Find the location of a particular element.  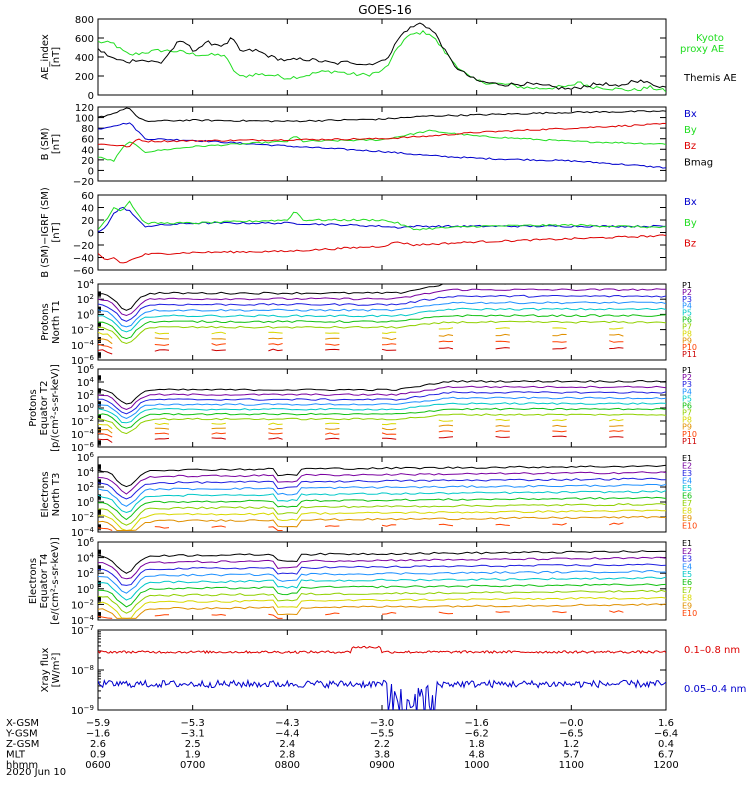

channel-line-p9 is located at coordinates (382, 338).